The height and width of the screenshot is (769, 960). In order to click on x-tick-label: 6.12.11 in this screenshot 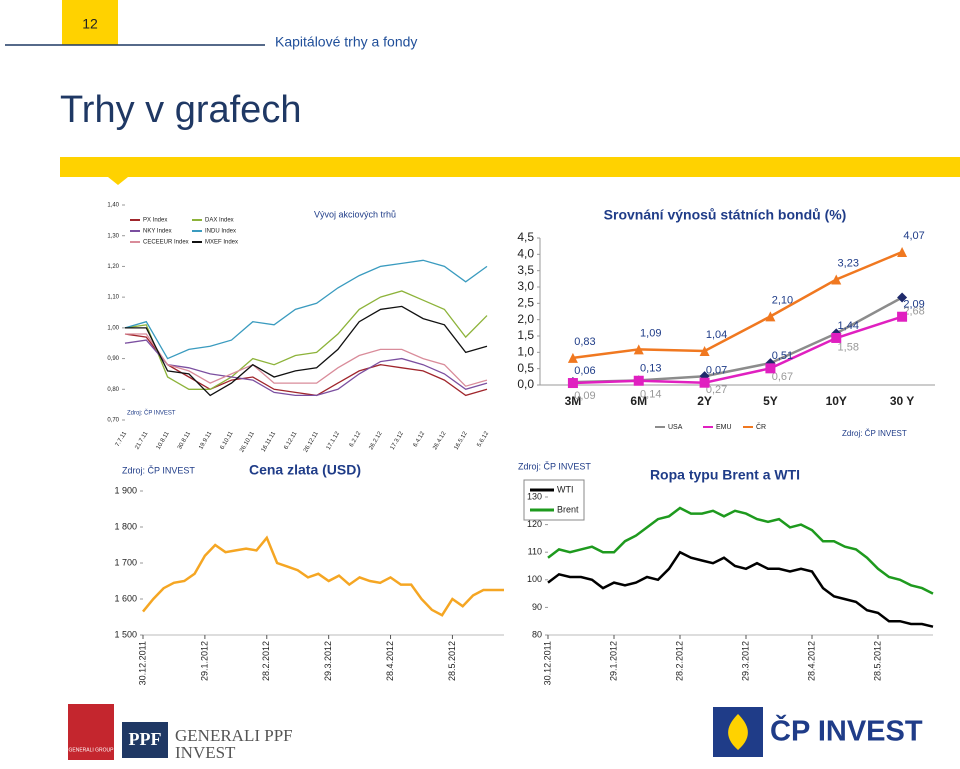, I will do `click(290, 440)`.